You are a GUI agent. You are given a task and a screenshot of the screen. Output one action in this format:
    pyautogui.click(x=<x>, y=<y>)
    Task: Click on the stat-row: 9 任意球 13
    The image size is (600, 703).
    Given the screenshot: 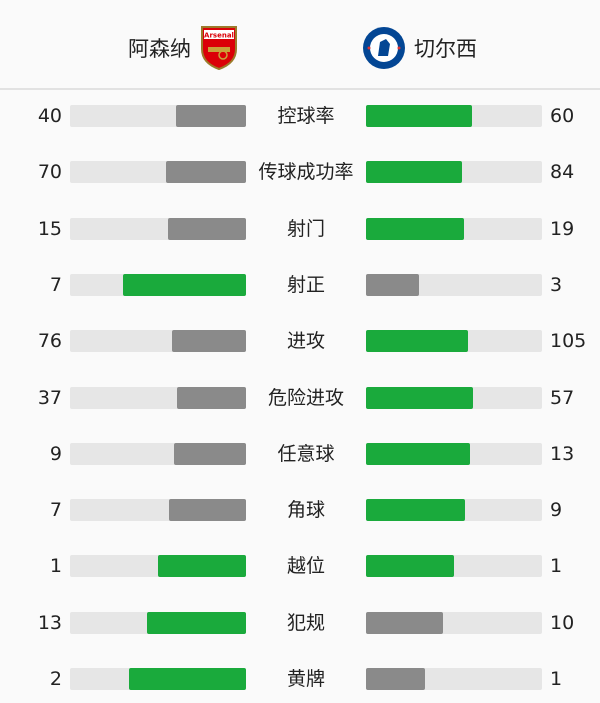 What is the action you would take?
    pyautogui.click(x=300, y=454)
    